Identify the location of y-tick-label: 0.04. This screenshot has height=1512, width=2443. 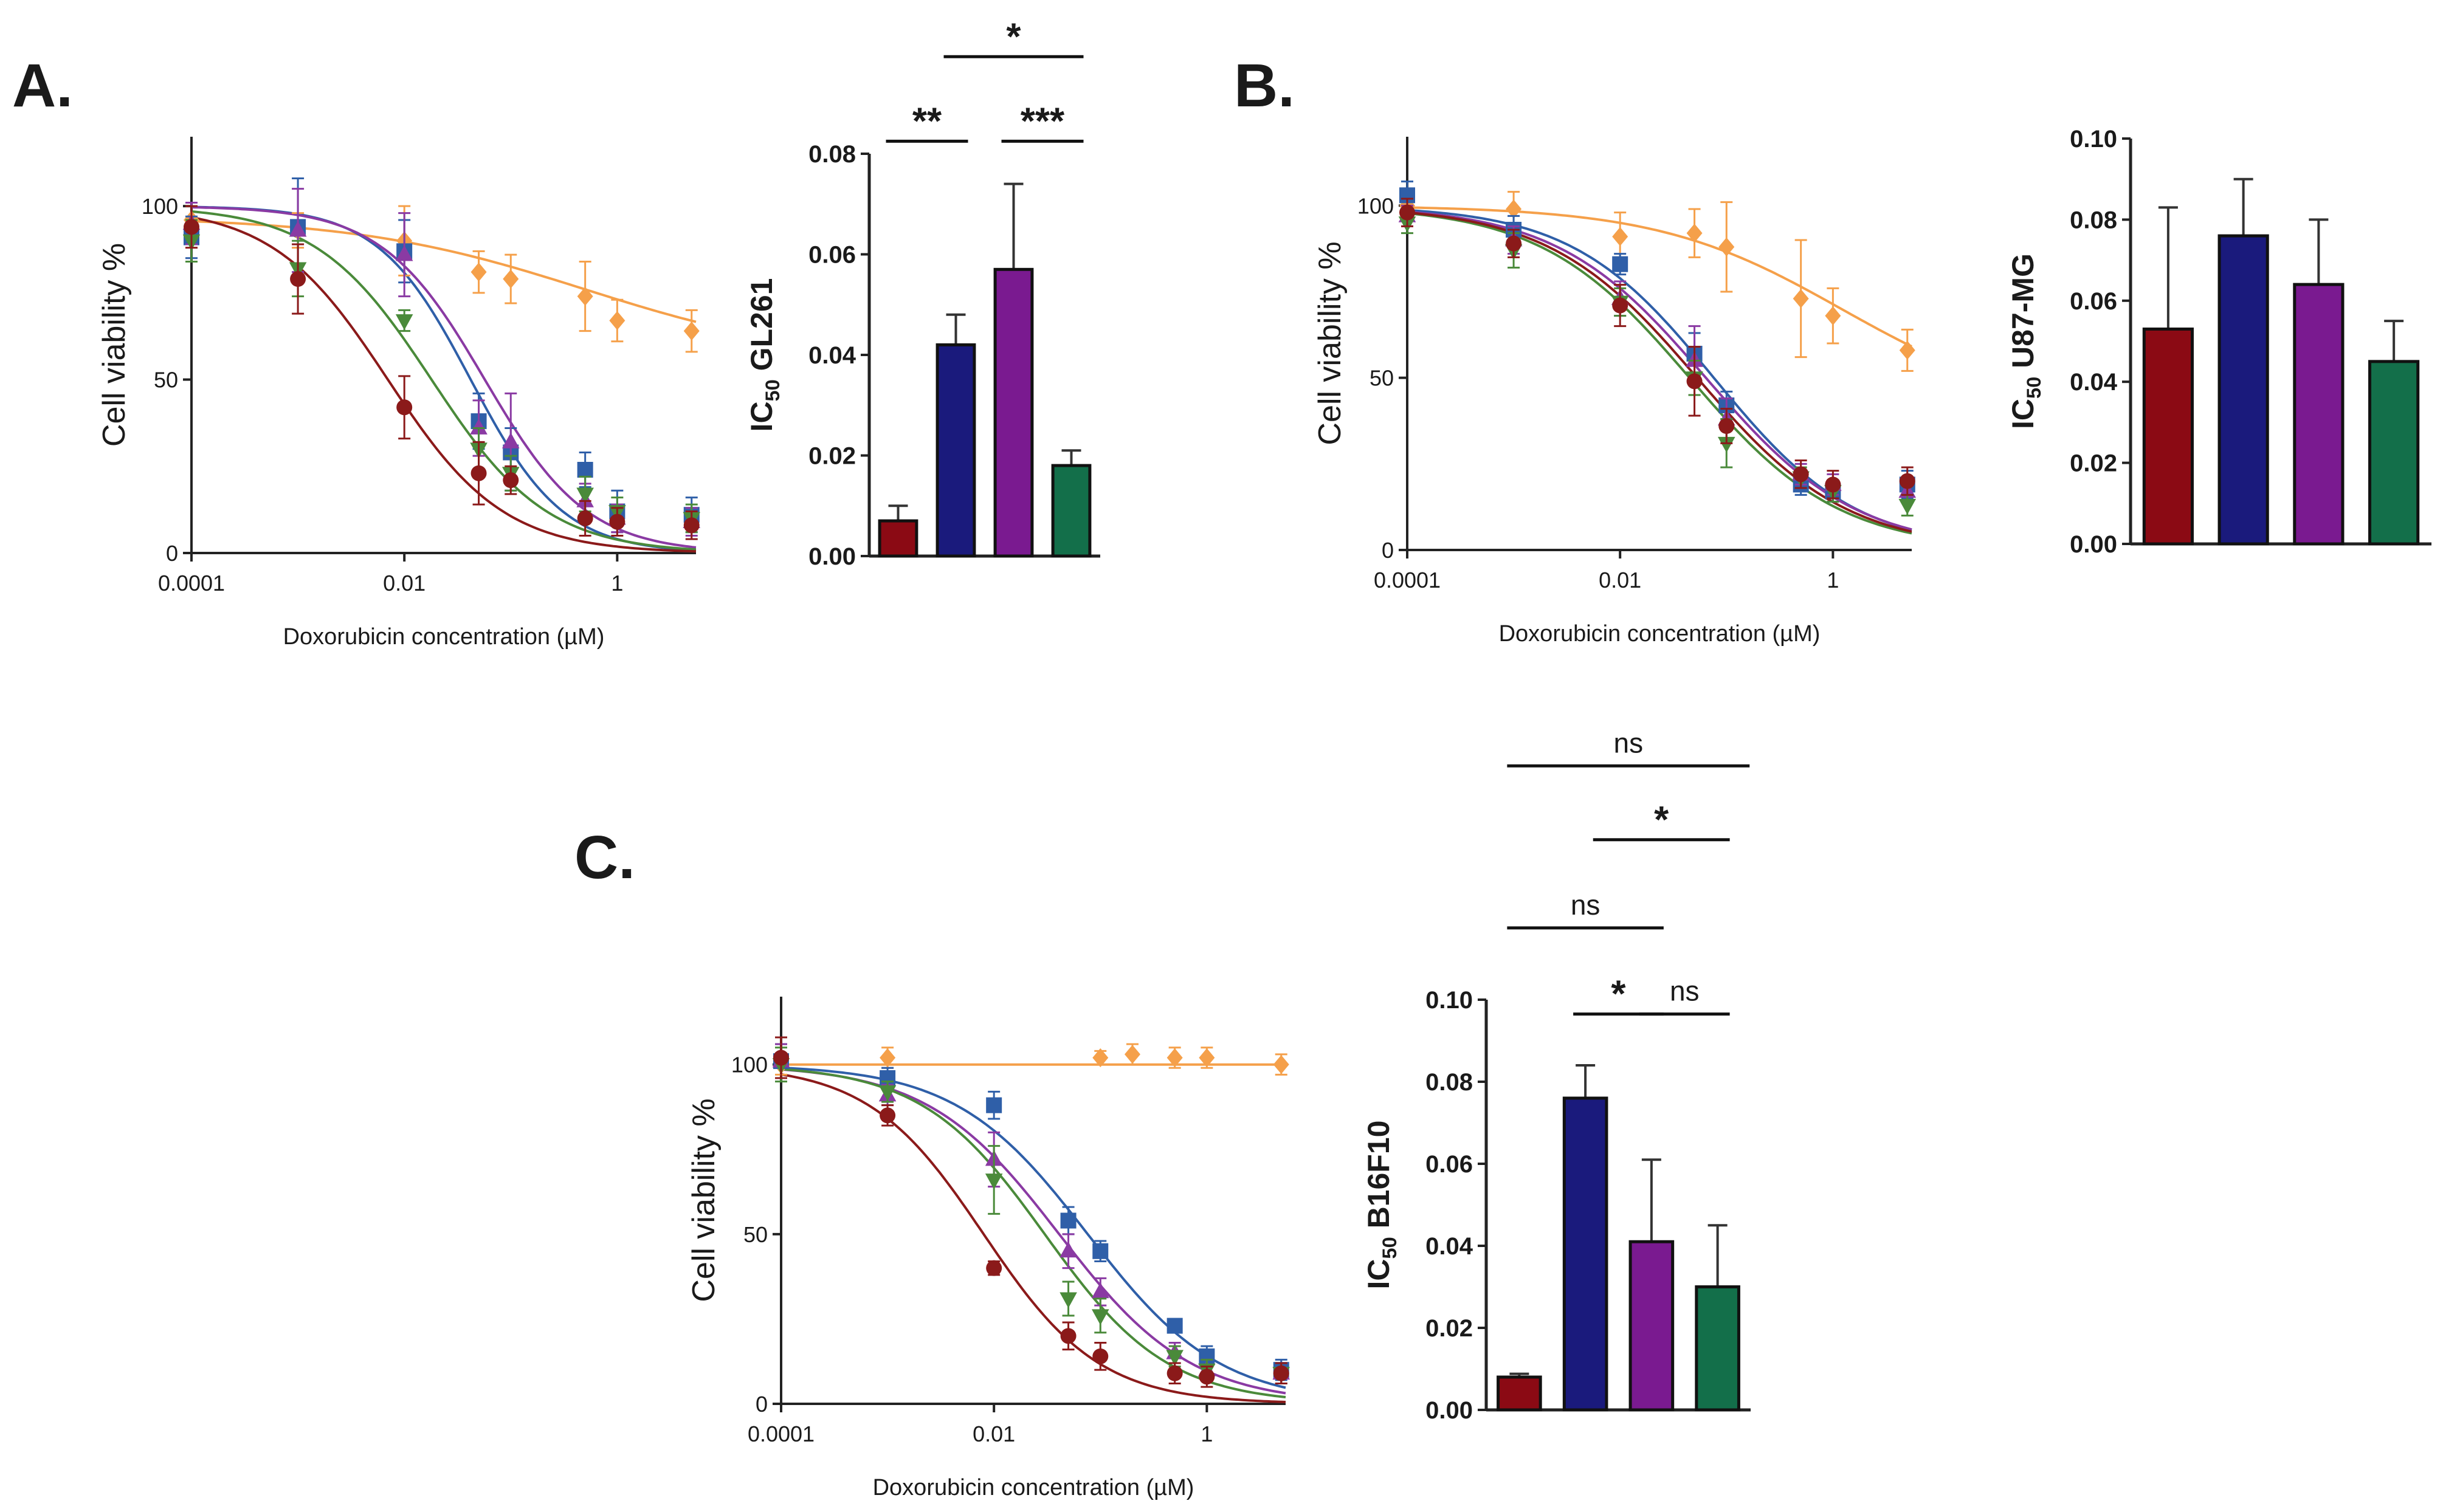
(2094, 383).